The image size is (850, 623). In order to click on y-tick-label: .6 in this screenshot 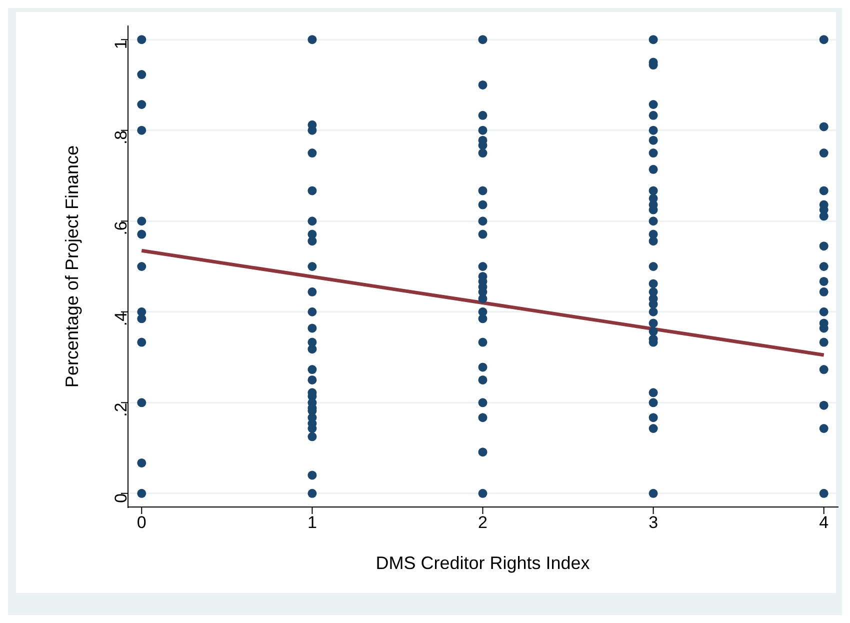, I will do `click(121, 228)`.